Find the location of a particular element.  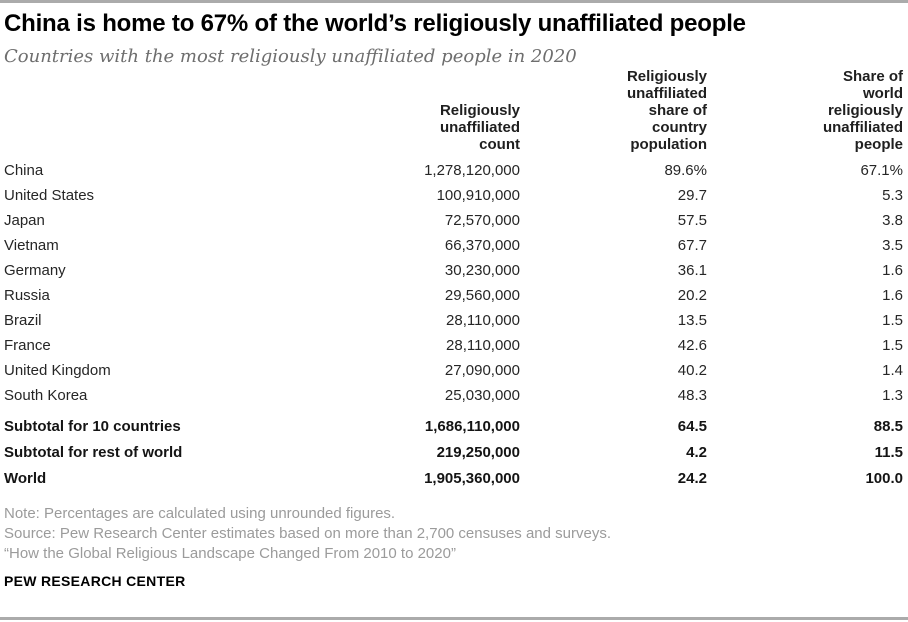

cell-country: Russia is located at coordinates (27, 295).